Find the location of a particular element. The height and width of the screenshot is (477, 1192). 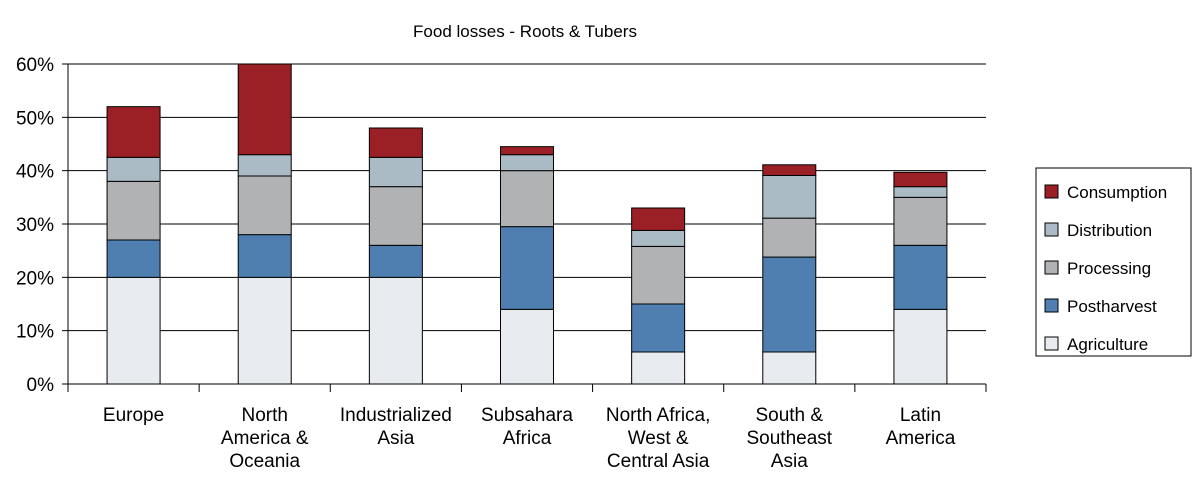

x-category-label-line: North Africa, is located at coordinates (658, 415).